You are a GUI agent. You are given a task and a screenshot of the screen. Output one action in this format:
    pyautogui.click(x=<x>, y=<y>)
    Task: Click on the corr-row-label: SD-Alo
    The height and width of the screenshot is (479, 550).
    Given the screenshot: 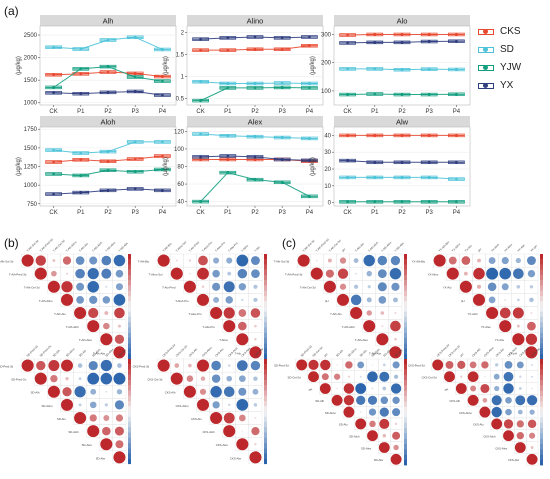 What is the action you would take?
    pyautogui.click(x=61, y=419)
    